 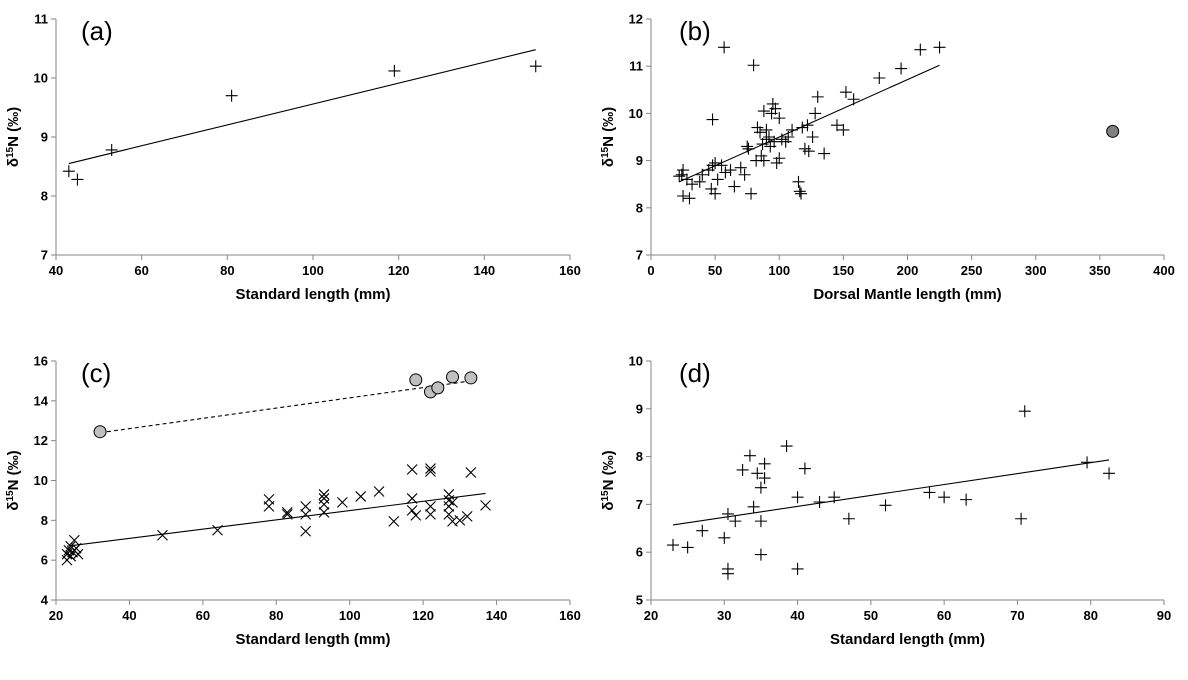 I want to click on panel-label: (a), so click(x=97, y=31).